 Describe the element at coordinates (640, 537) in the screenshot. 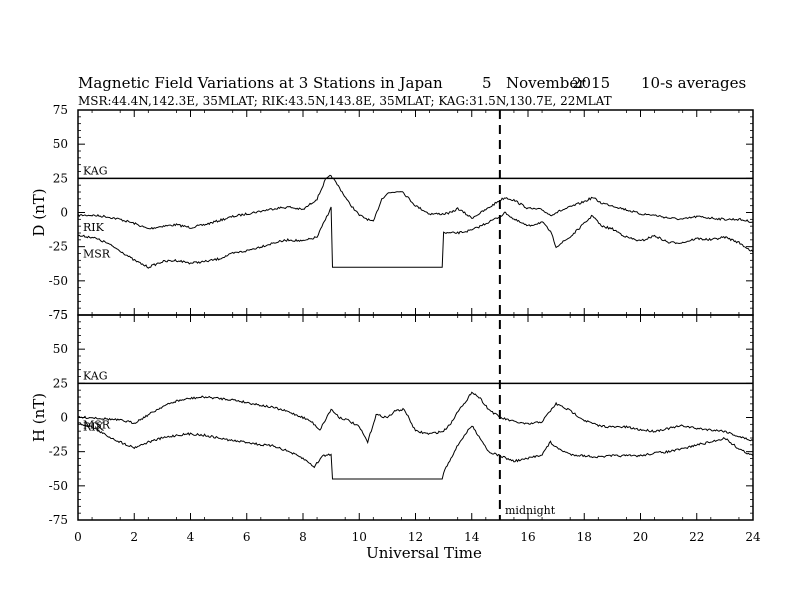

I see `x-tick-label: 20` at that location.